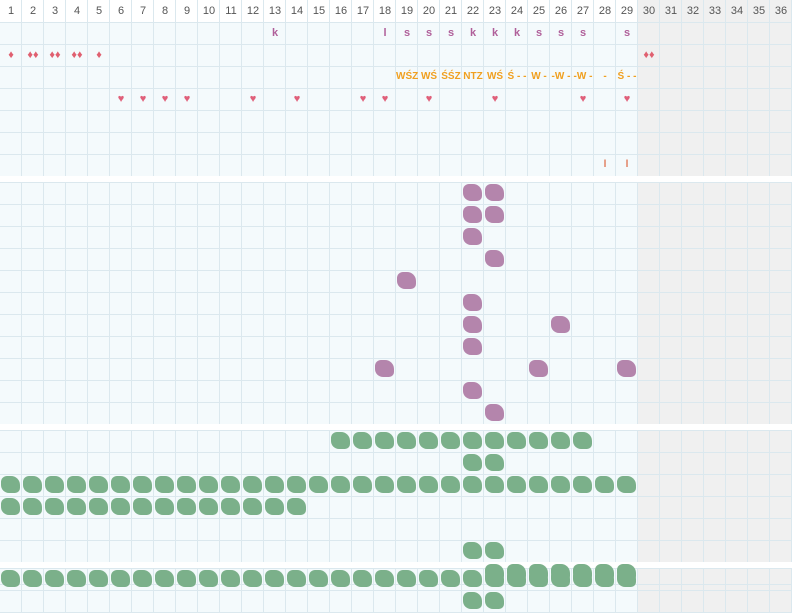  I want to click on column-header-day: 3, so click(55, 11).